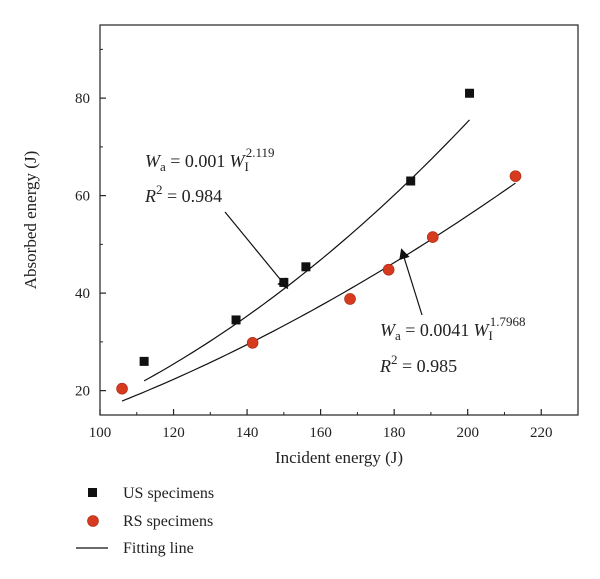 This screenshot has width=600, height=579. What do you see at coordinates (256, 250) in the screenshot?
I see `annotation-us-arrow` at bounding box center [256, 250].